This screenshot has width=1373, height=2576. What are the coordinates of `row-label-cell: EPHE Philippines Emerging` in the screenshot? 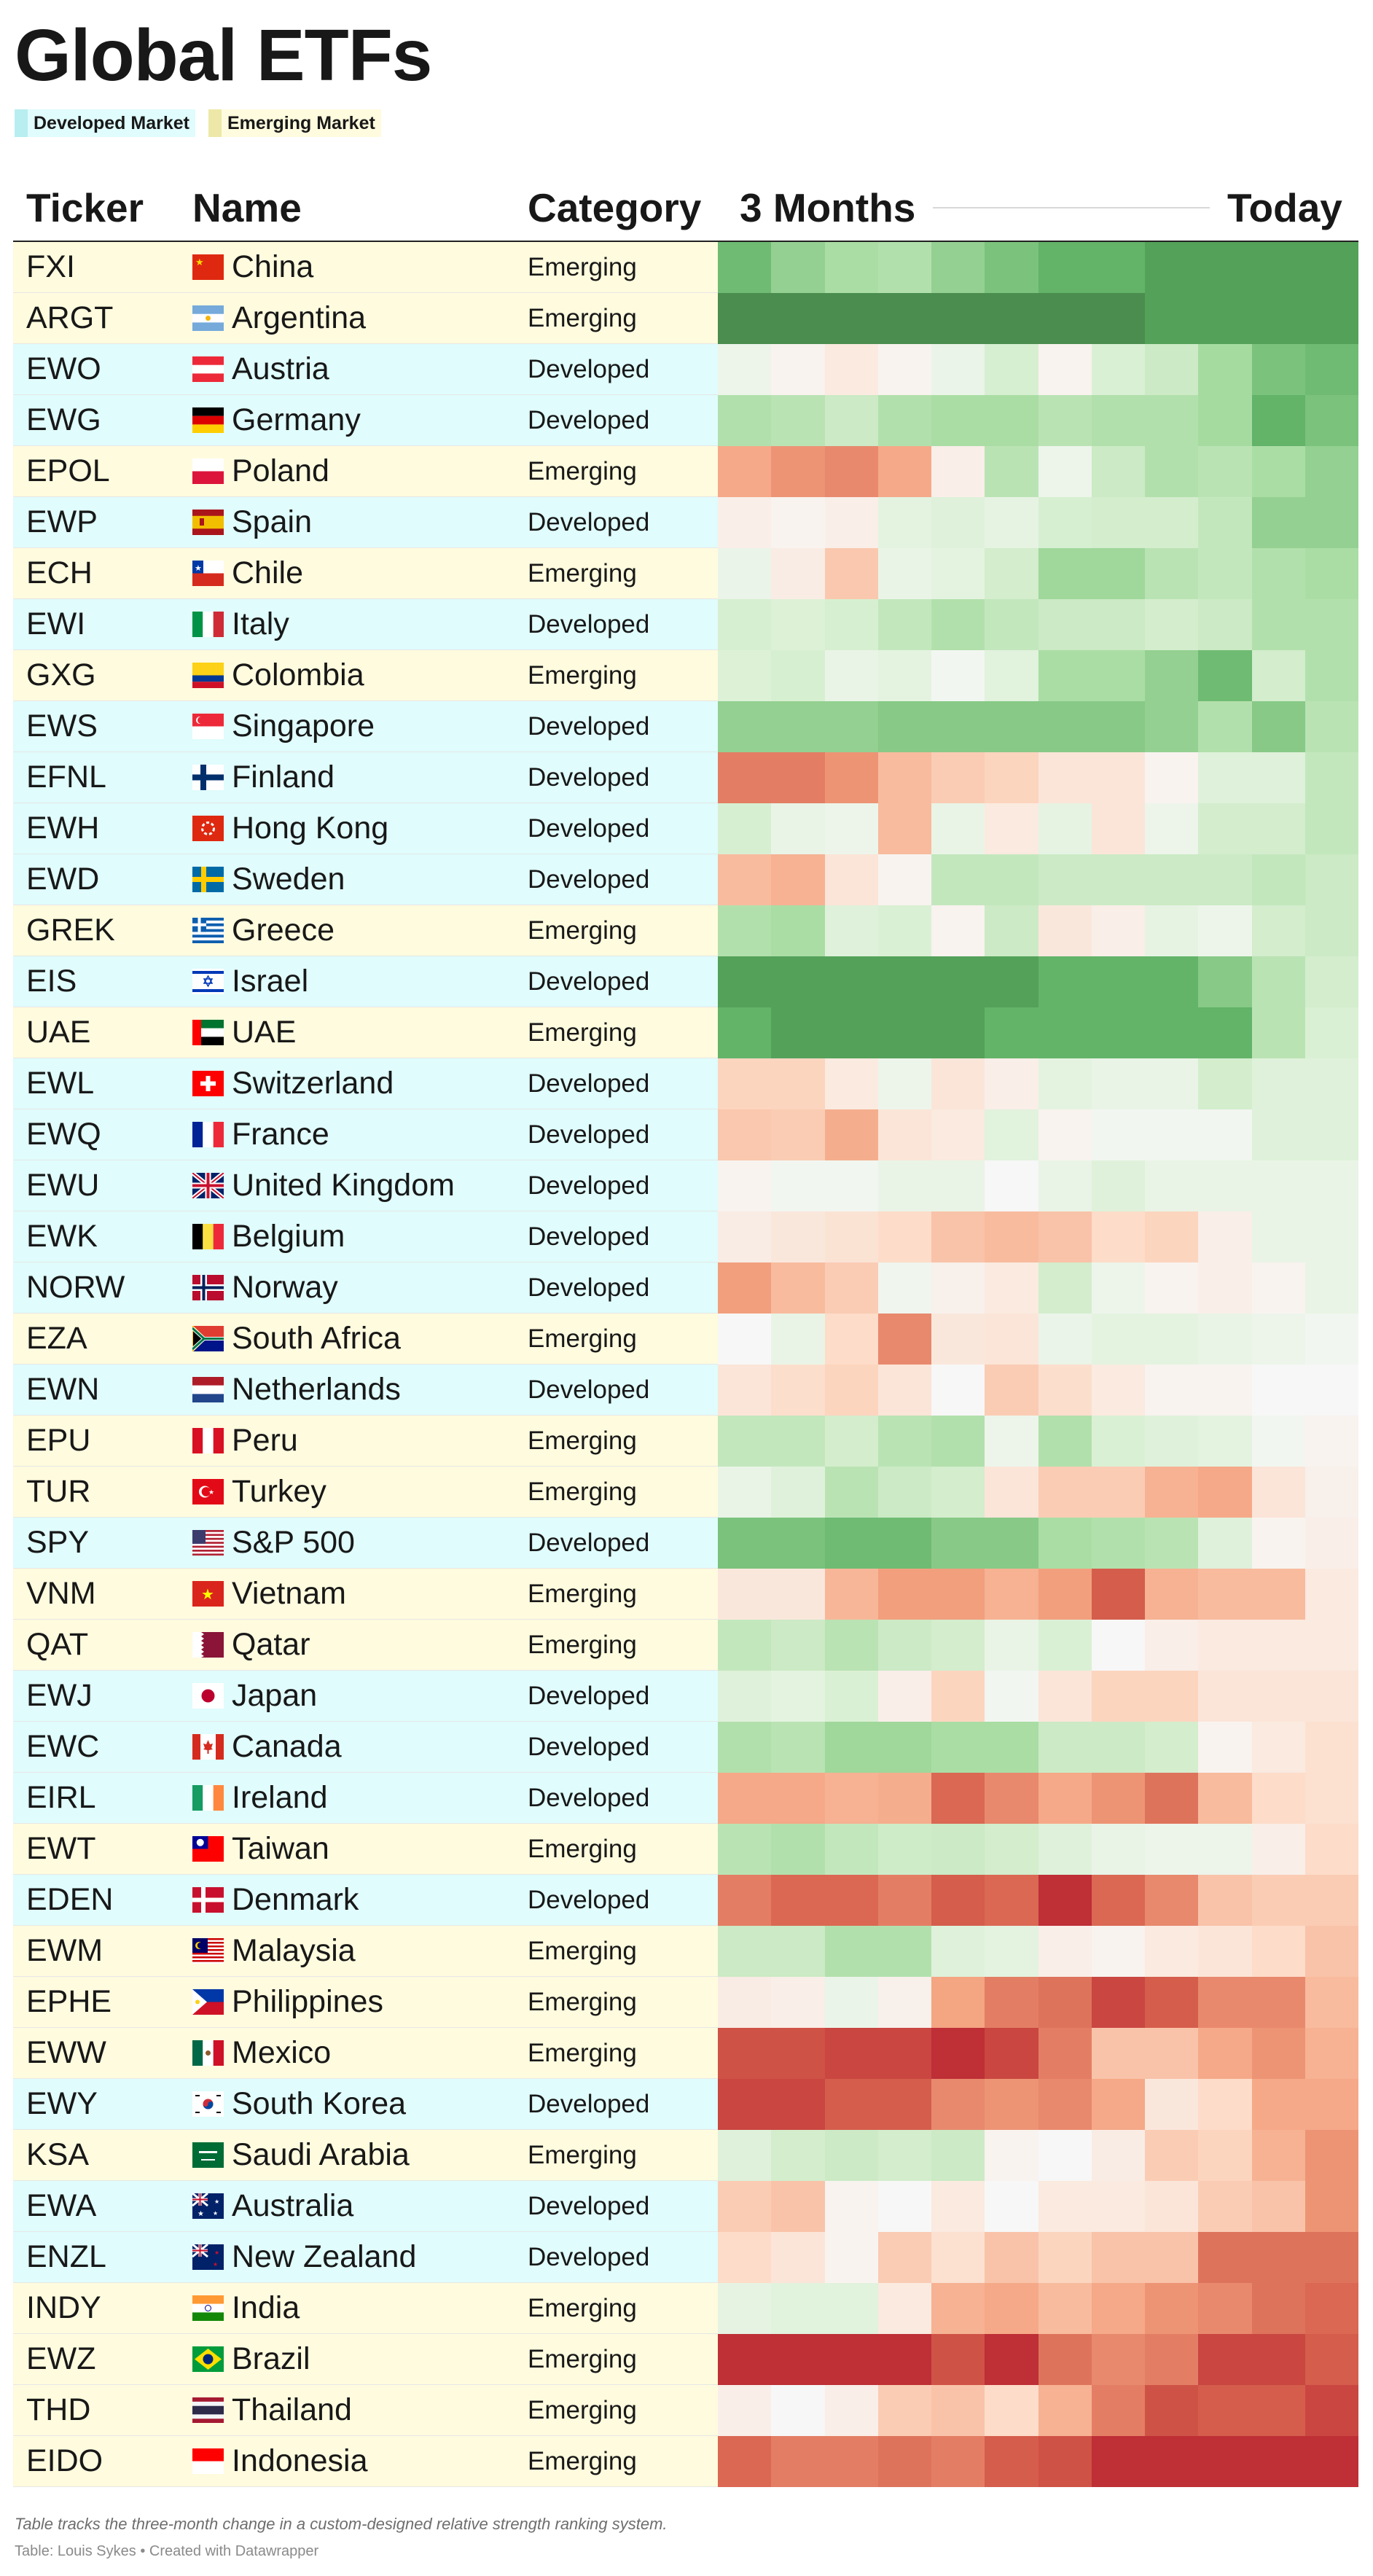 It's located at (365, 2002).